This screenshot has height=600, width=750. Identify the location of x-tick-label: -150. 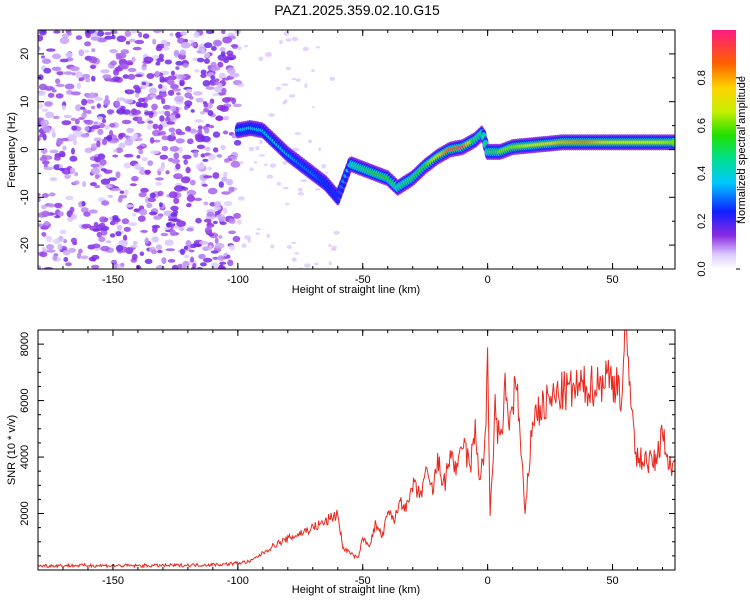
(113, 280).